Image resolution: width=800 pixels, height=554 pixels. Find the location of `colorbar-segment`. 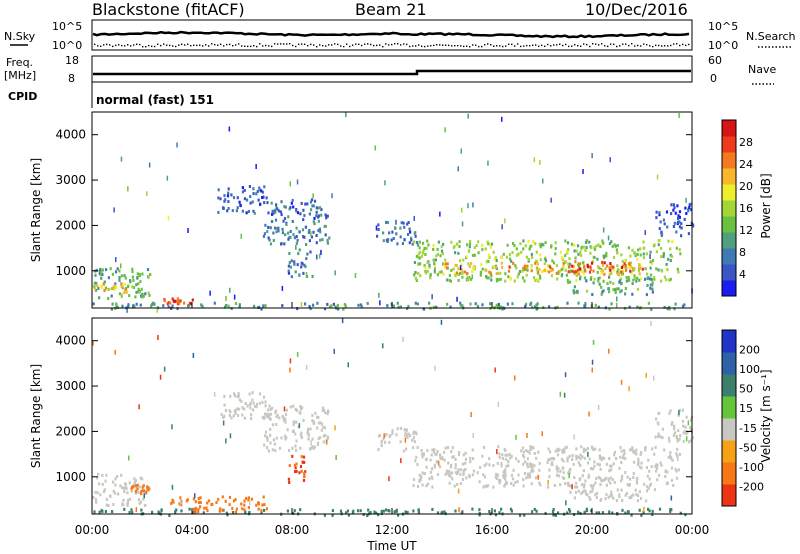

colorbar-segment is located at coordinates (729, 240).